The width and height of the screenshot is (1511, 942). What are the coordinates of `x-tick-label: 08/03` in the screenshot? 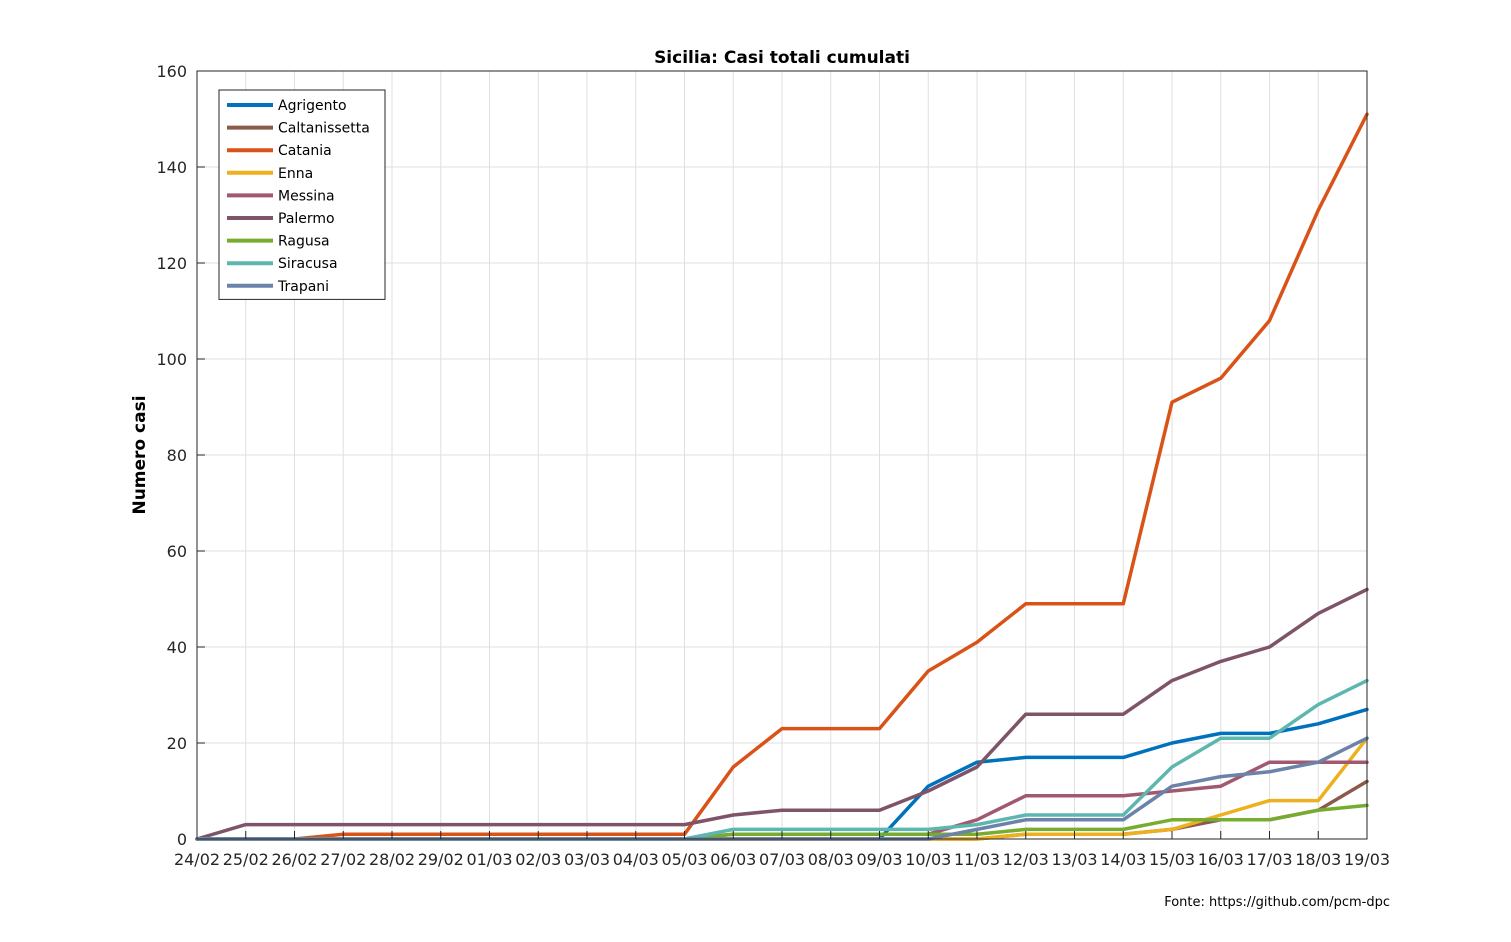 It's located at (831, 859).